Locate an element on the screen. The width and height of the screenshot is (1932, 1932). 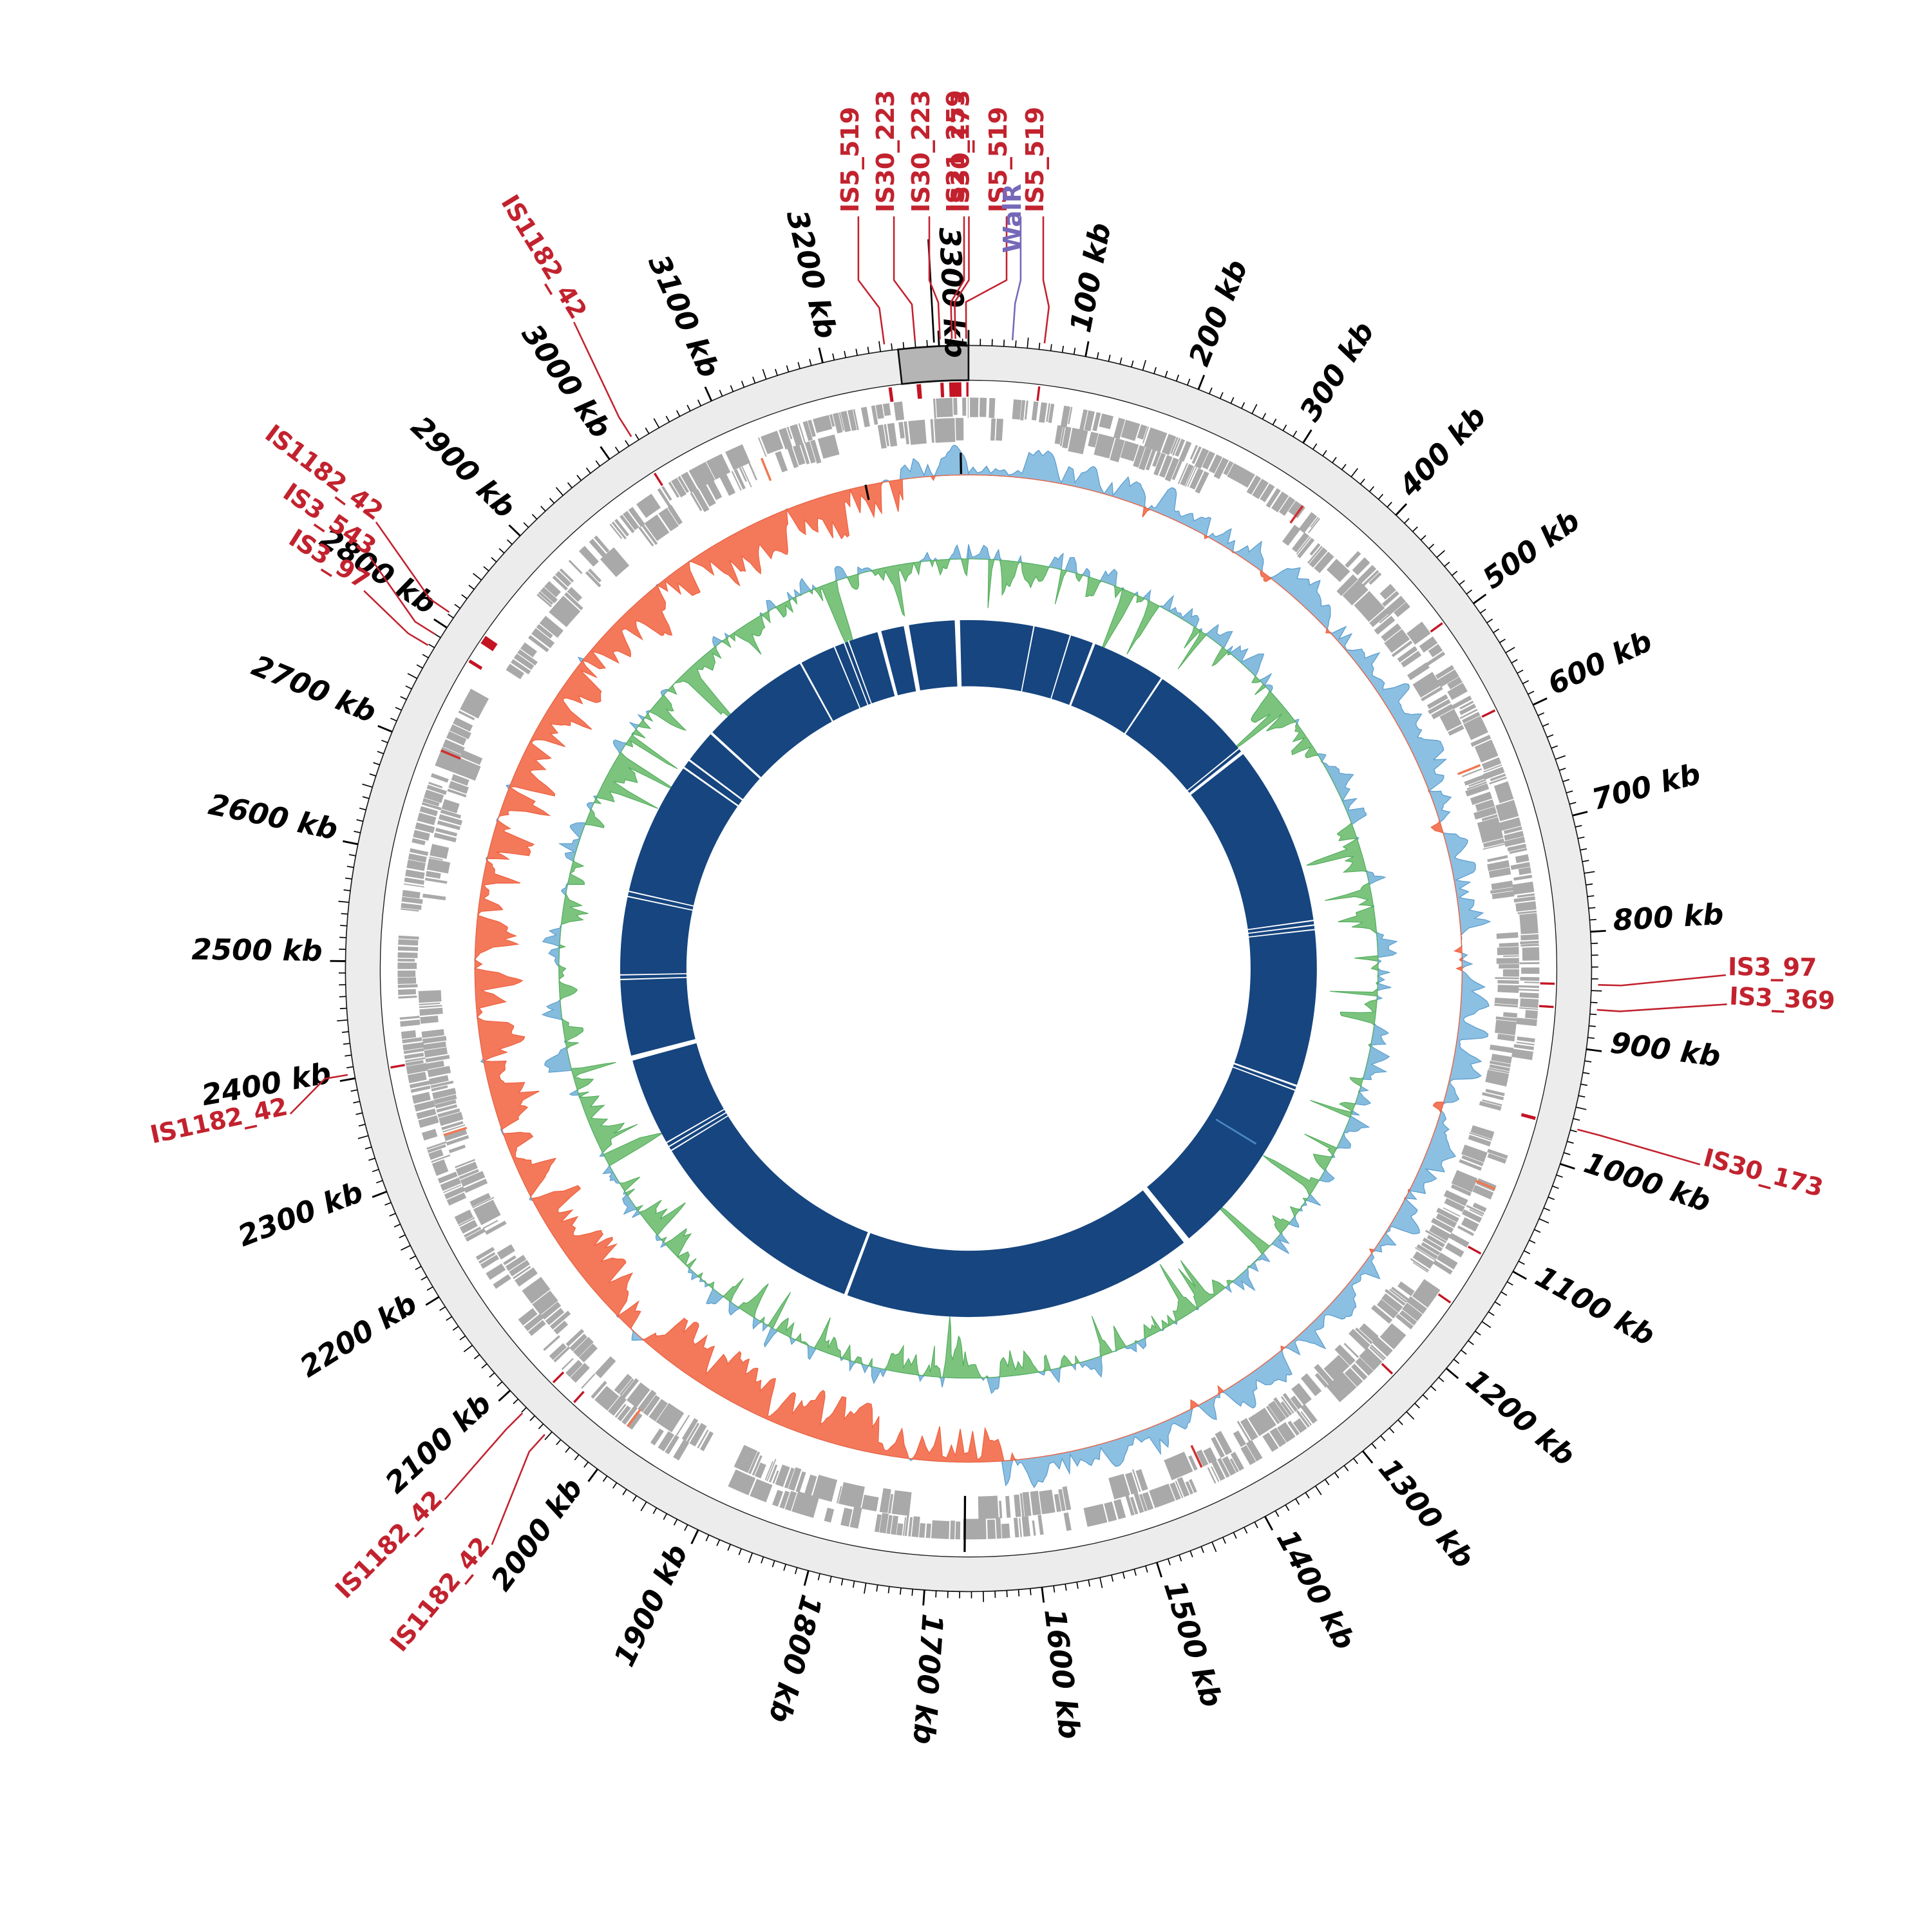
tick-label: 1900 kb is located at coordinates (651, 1605).